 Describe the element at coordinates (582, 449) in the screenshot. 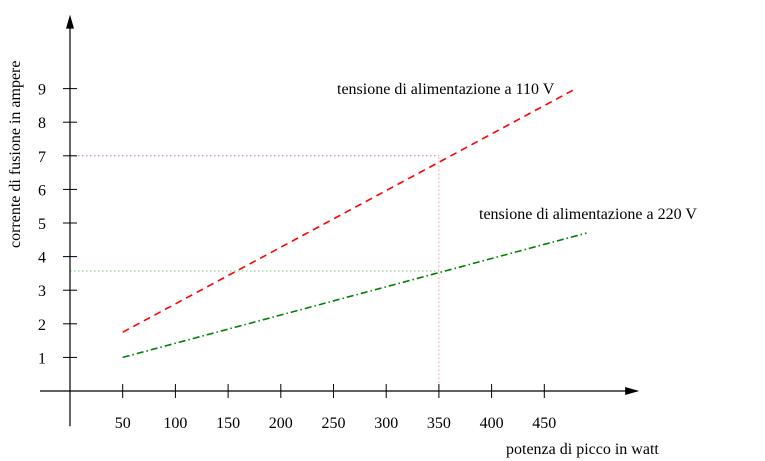

I see `x-axis-title: potenza di picco in watt` at that location.